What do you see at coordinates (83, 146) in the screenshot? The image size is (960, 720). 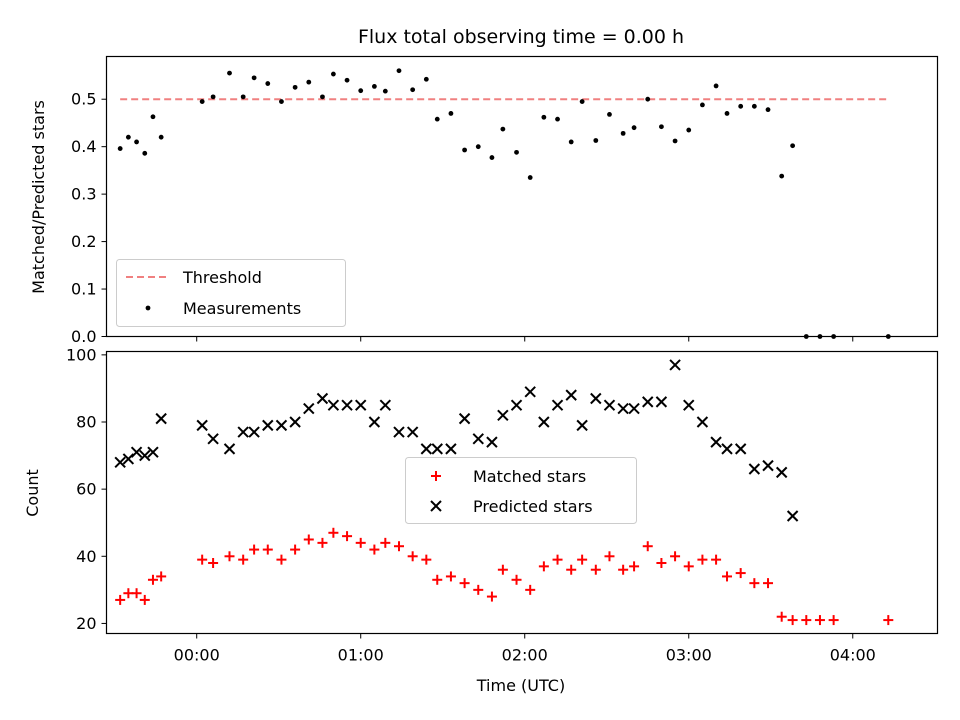 I see `top-y-tick-label: 0.4` at bounding box center [83, 146].